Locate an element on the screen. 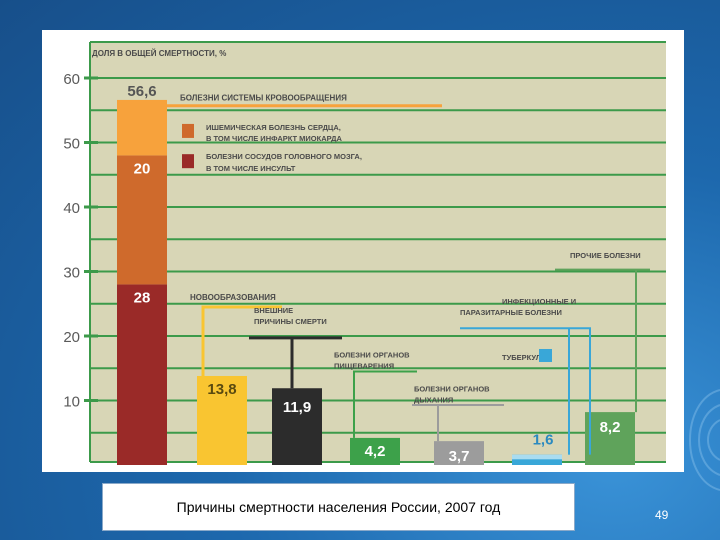 Image resolution: width=720 pixels, height=540 pixels. category-label: ИНФЕКЦИОННЫЕ И is located at coordinates (539, 301).